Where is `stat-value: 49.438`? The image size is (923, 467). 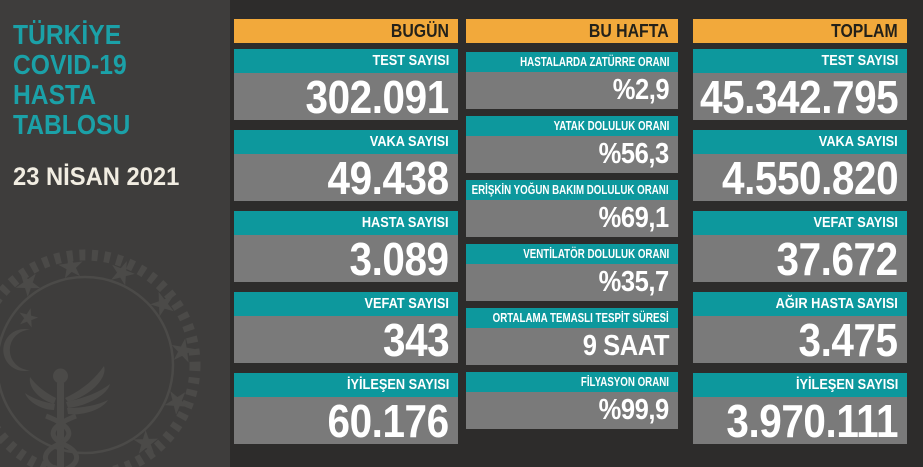 stat-value: 49.438 is located at coordinates (346, 178).